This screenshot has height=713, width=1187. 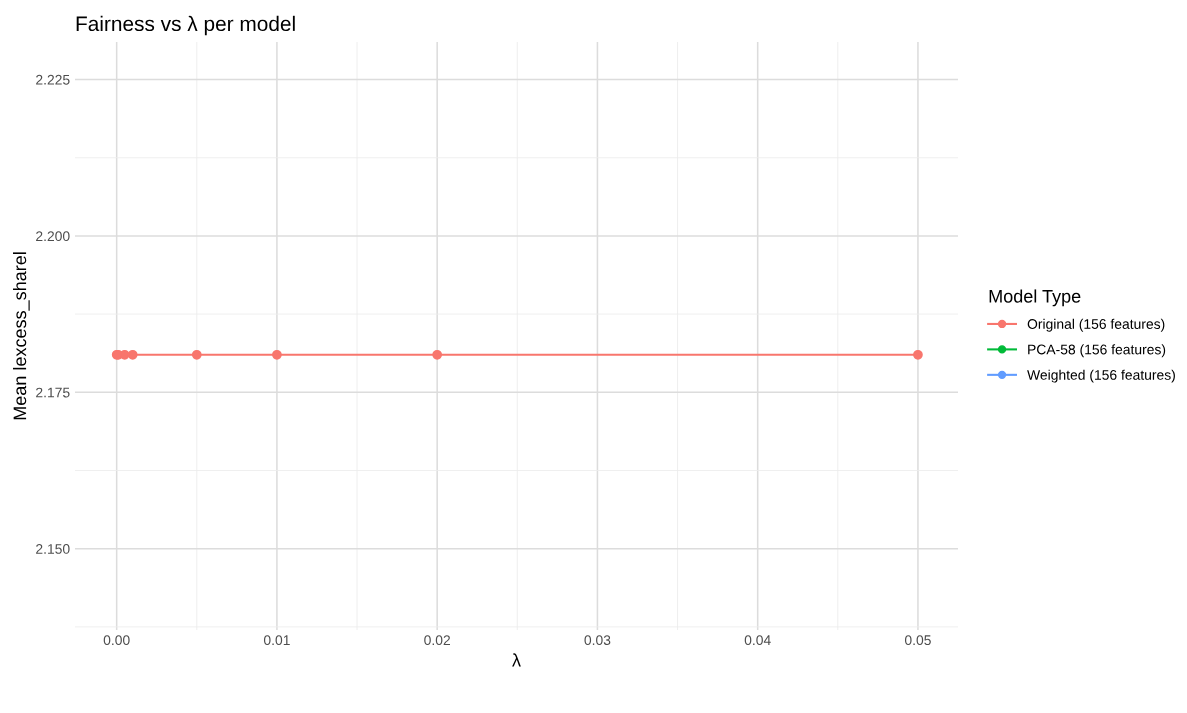 What do you see at coordinates (53, 392) in the screenshot?
I see `y-tick-label: 2.175` at bounding box center [53, 392].